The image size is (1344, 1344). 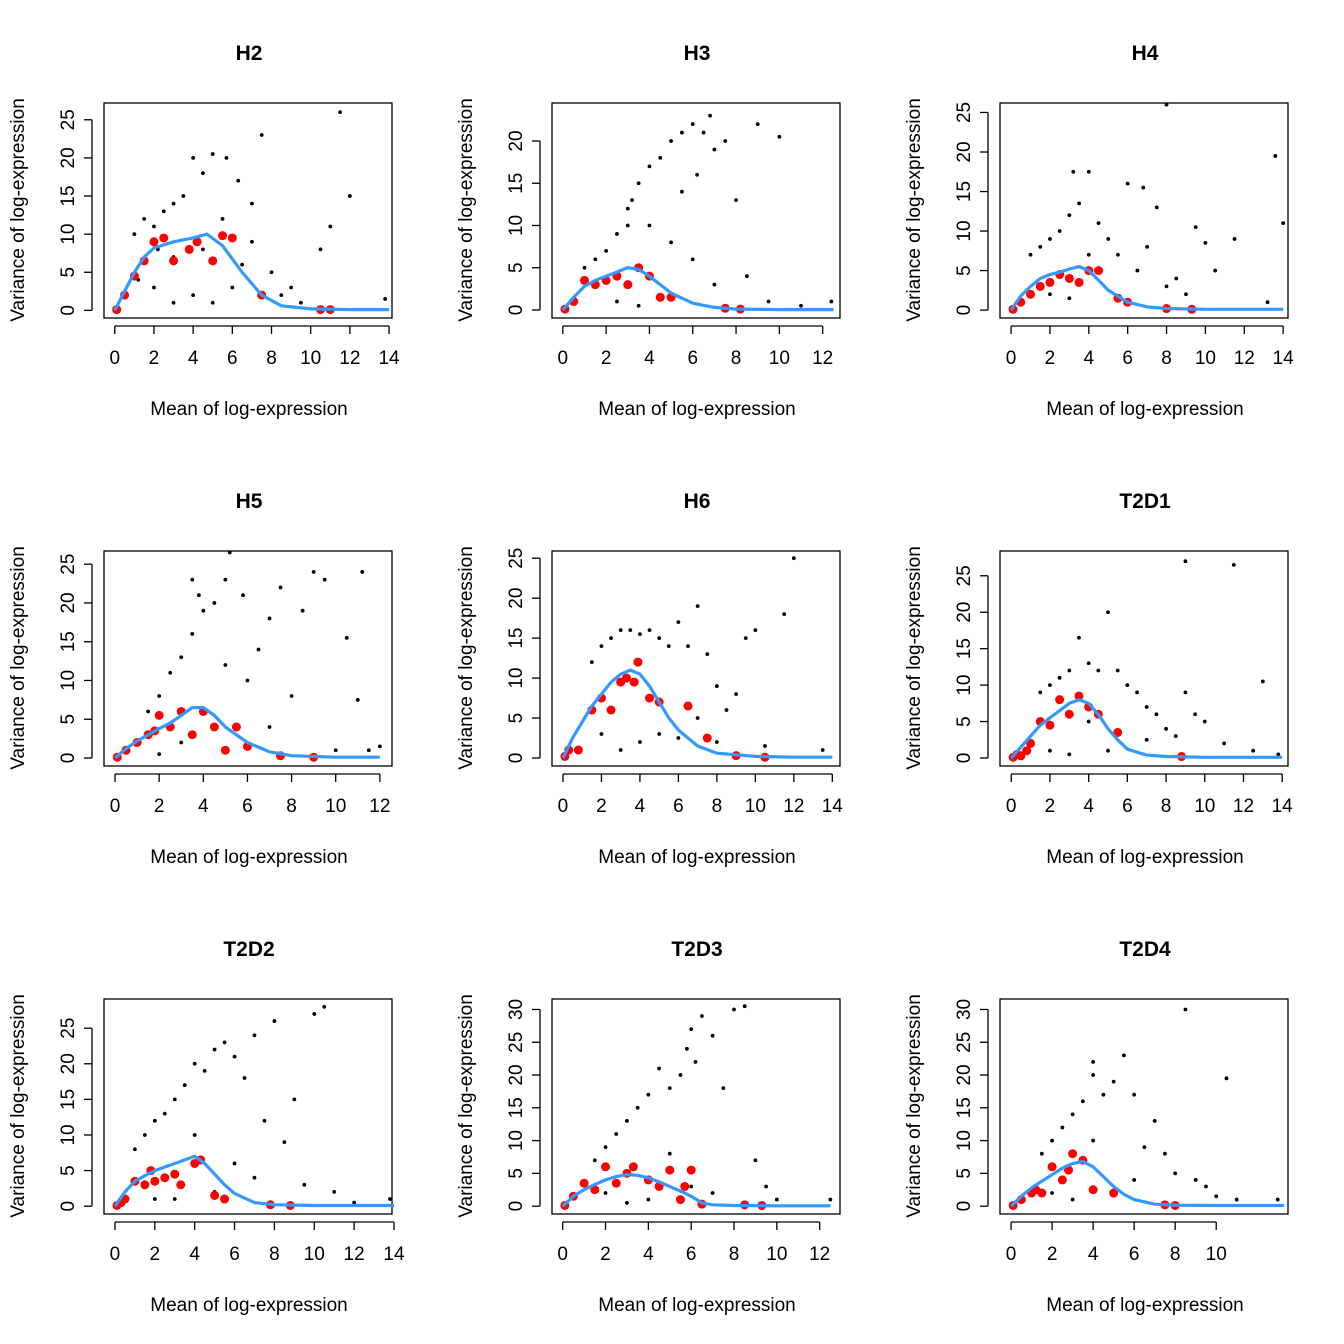 What do you see at coordinates (1144, 210) in the screenshot?
I see `plot-frame` at bounding box center [1144, 210].